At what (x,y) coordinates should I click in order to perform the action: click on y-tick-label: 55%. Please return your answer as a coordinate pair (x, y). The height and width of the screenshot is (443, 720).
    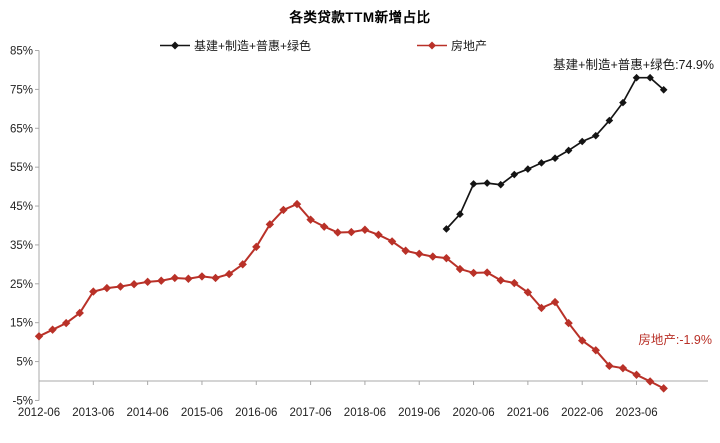
    Looking at the image, I should click on (21, 168).